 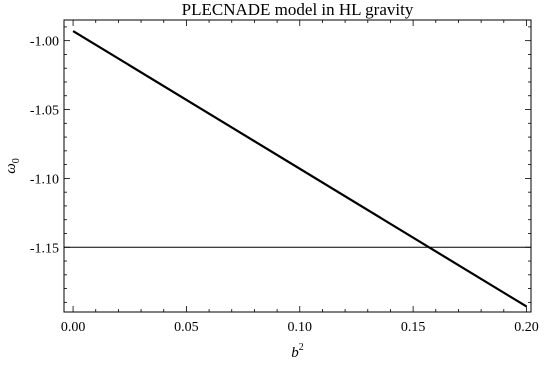 What do you see at coordinates (186, 327) in the screenshot?
I see `x-tick-label: 0.05` at bounding box center [186, 327].